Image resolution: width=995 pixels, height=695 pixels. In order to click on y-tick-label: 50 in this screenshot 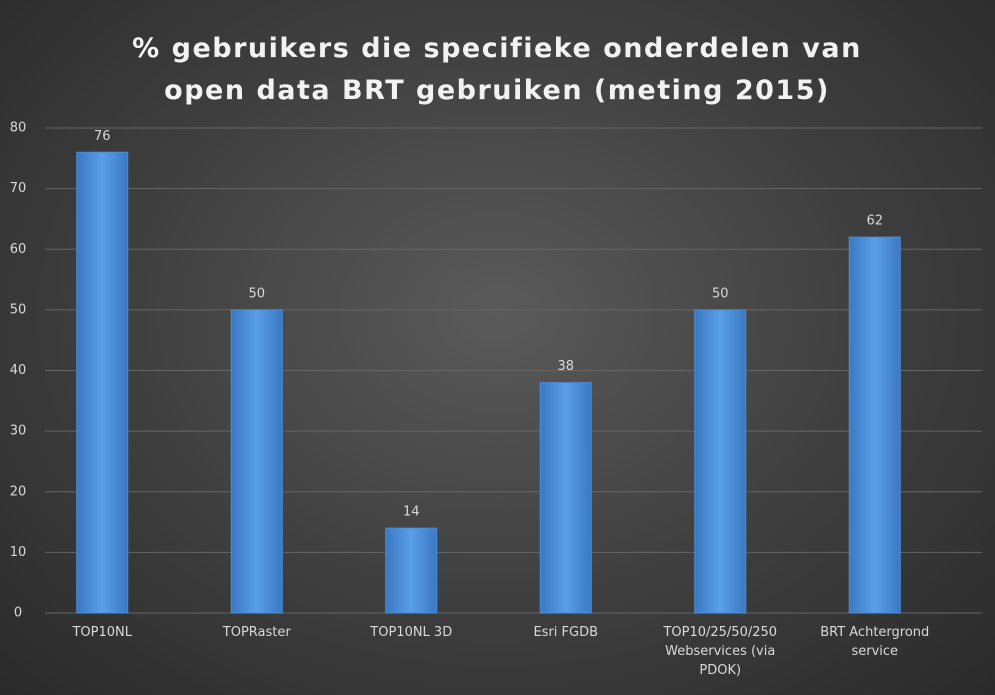, I will do `click(18, 309)`.